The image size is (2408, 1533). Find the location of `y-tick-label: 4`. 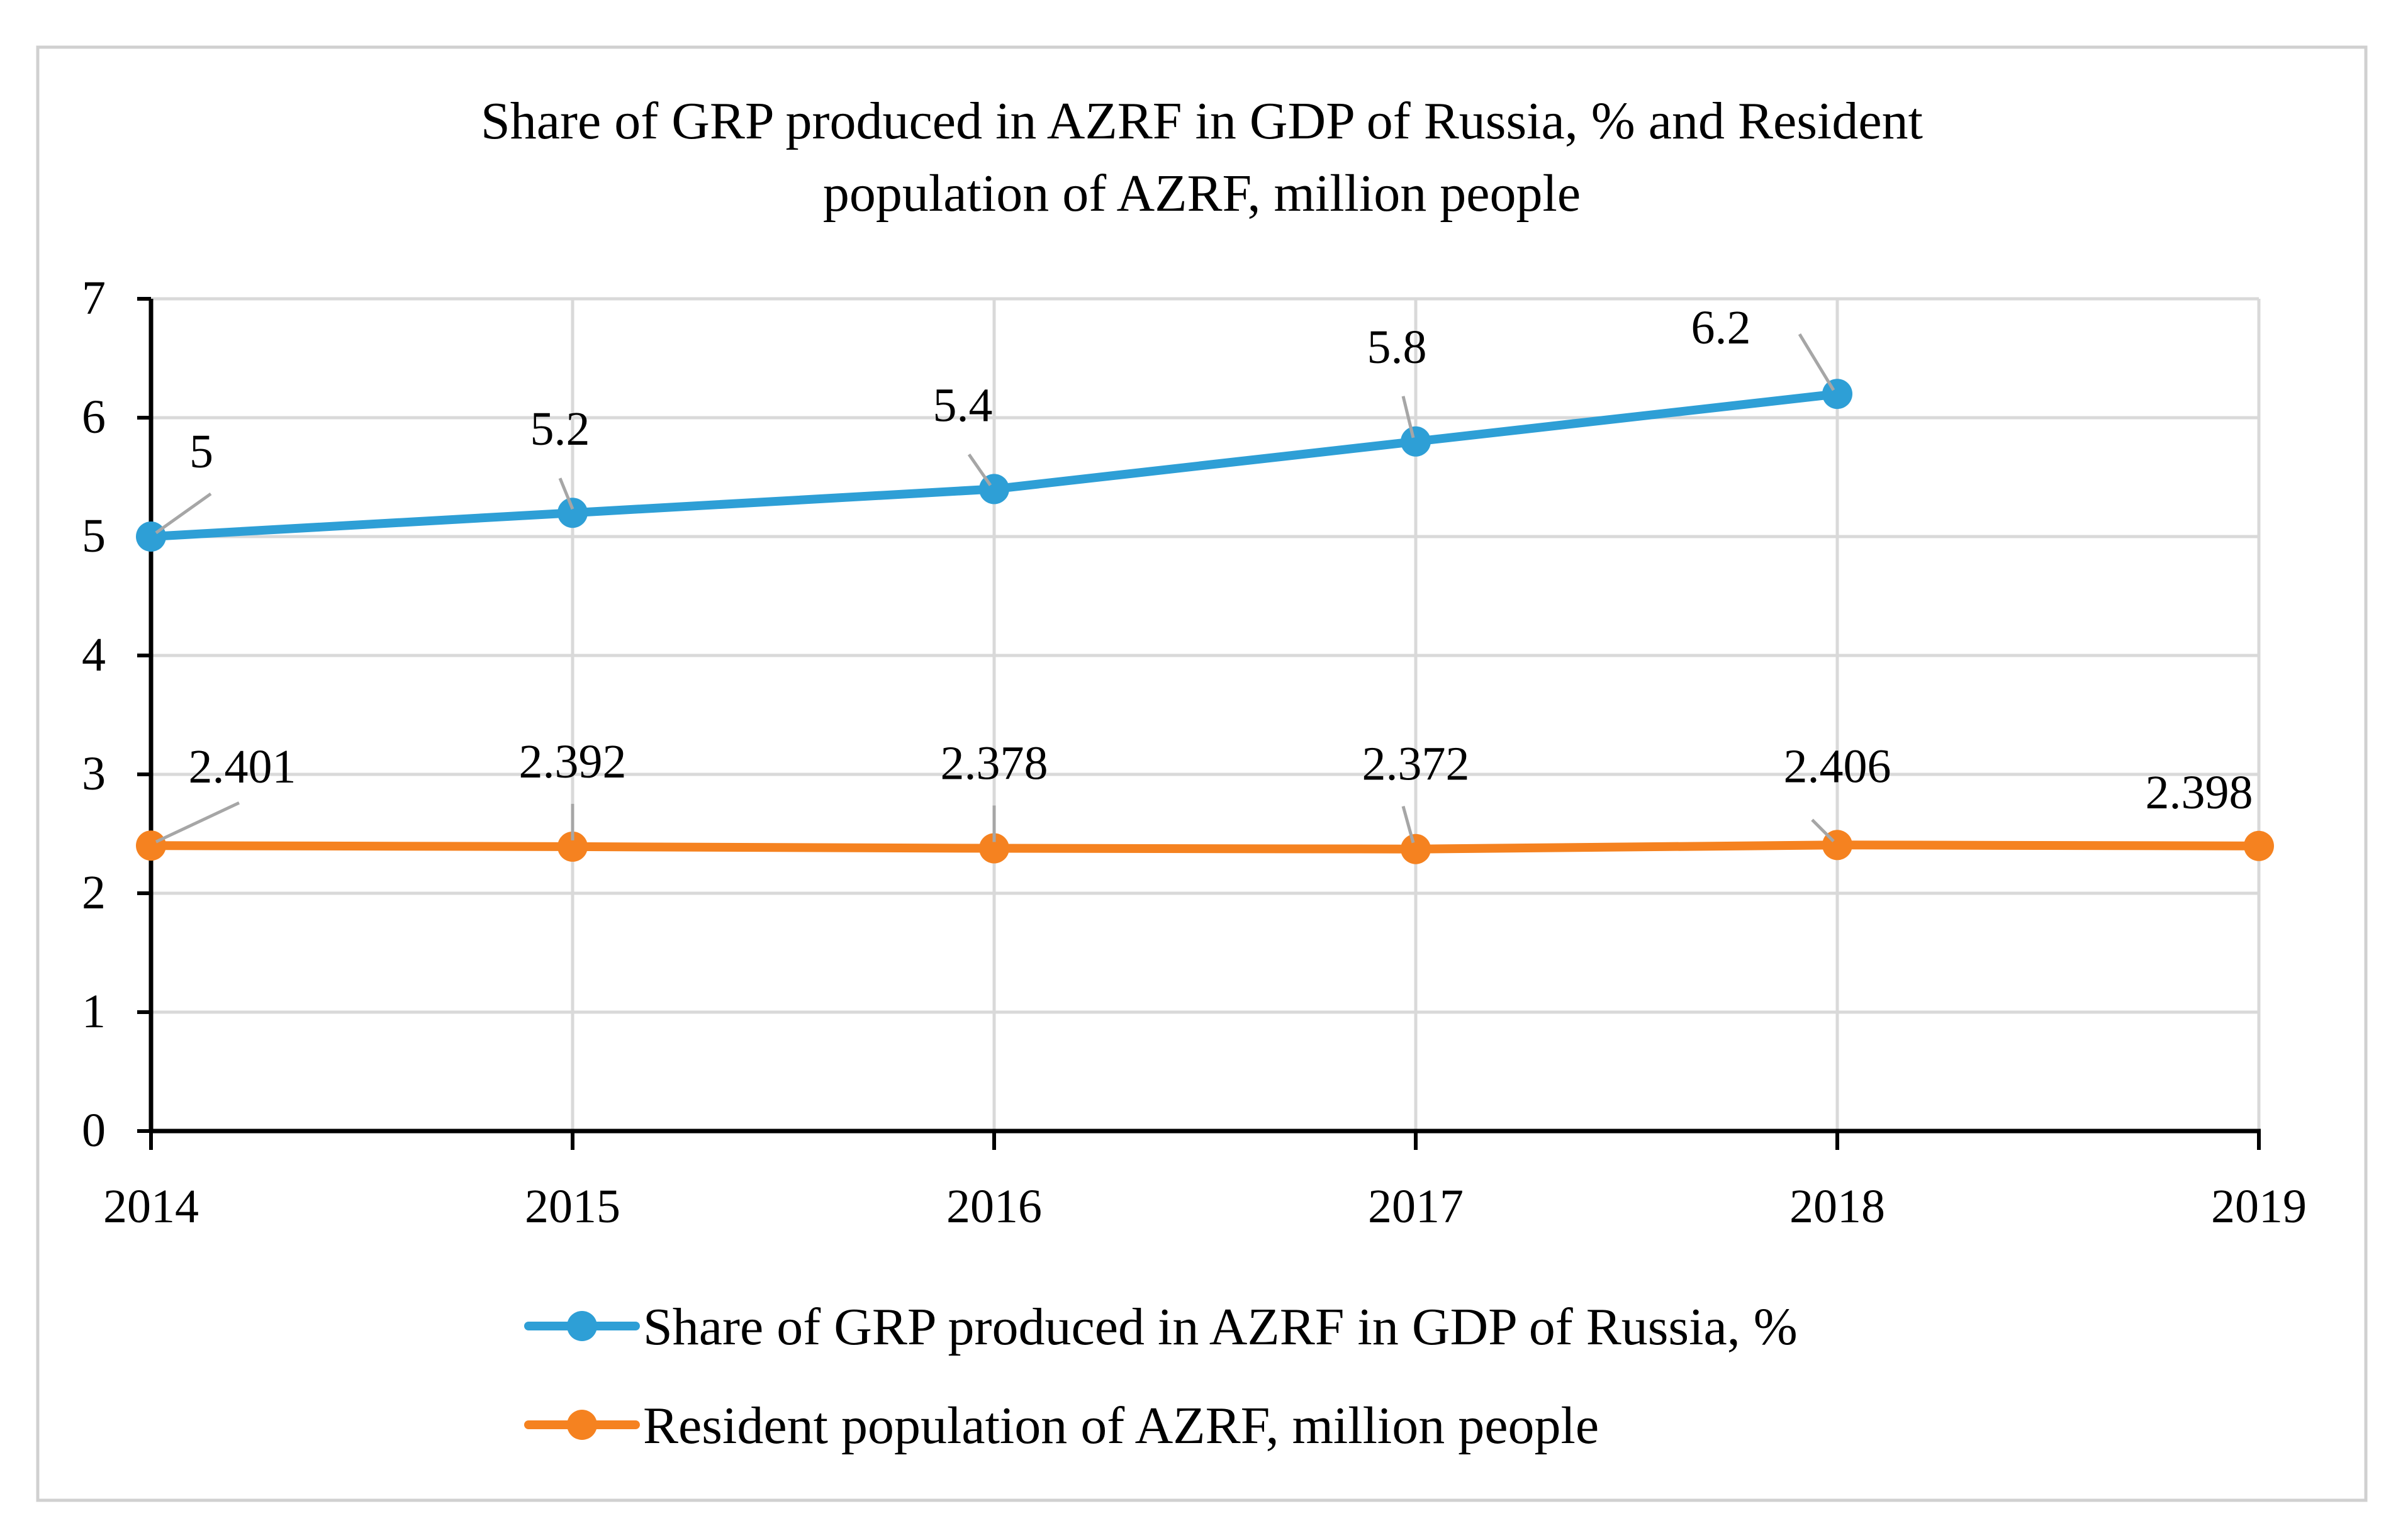

y-tick-label: 4 is located at coordinates (94, 654).